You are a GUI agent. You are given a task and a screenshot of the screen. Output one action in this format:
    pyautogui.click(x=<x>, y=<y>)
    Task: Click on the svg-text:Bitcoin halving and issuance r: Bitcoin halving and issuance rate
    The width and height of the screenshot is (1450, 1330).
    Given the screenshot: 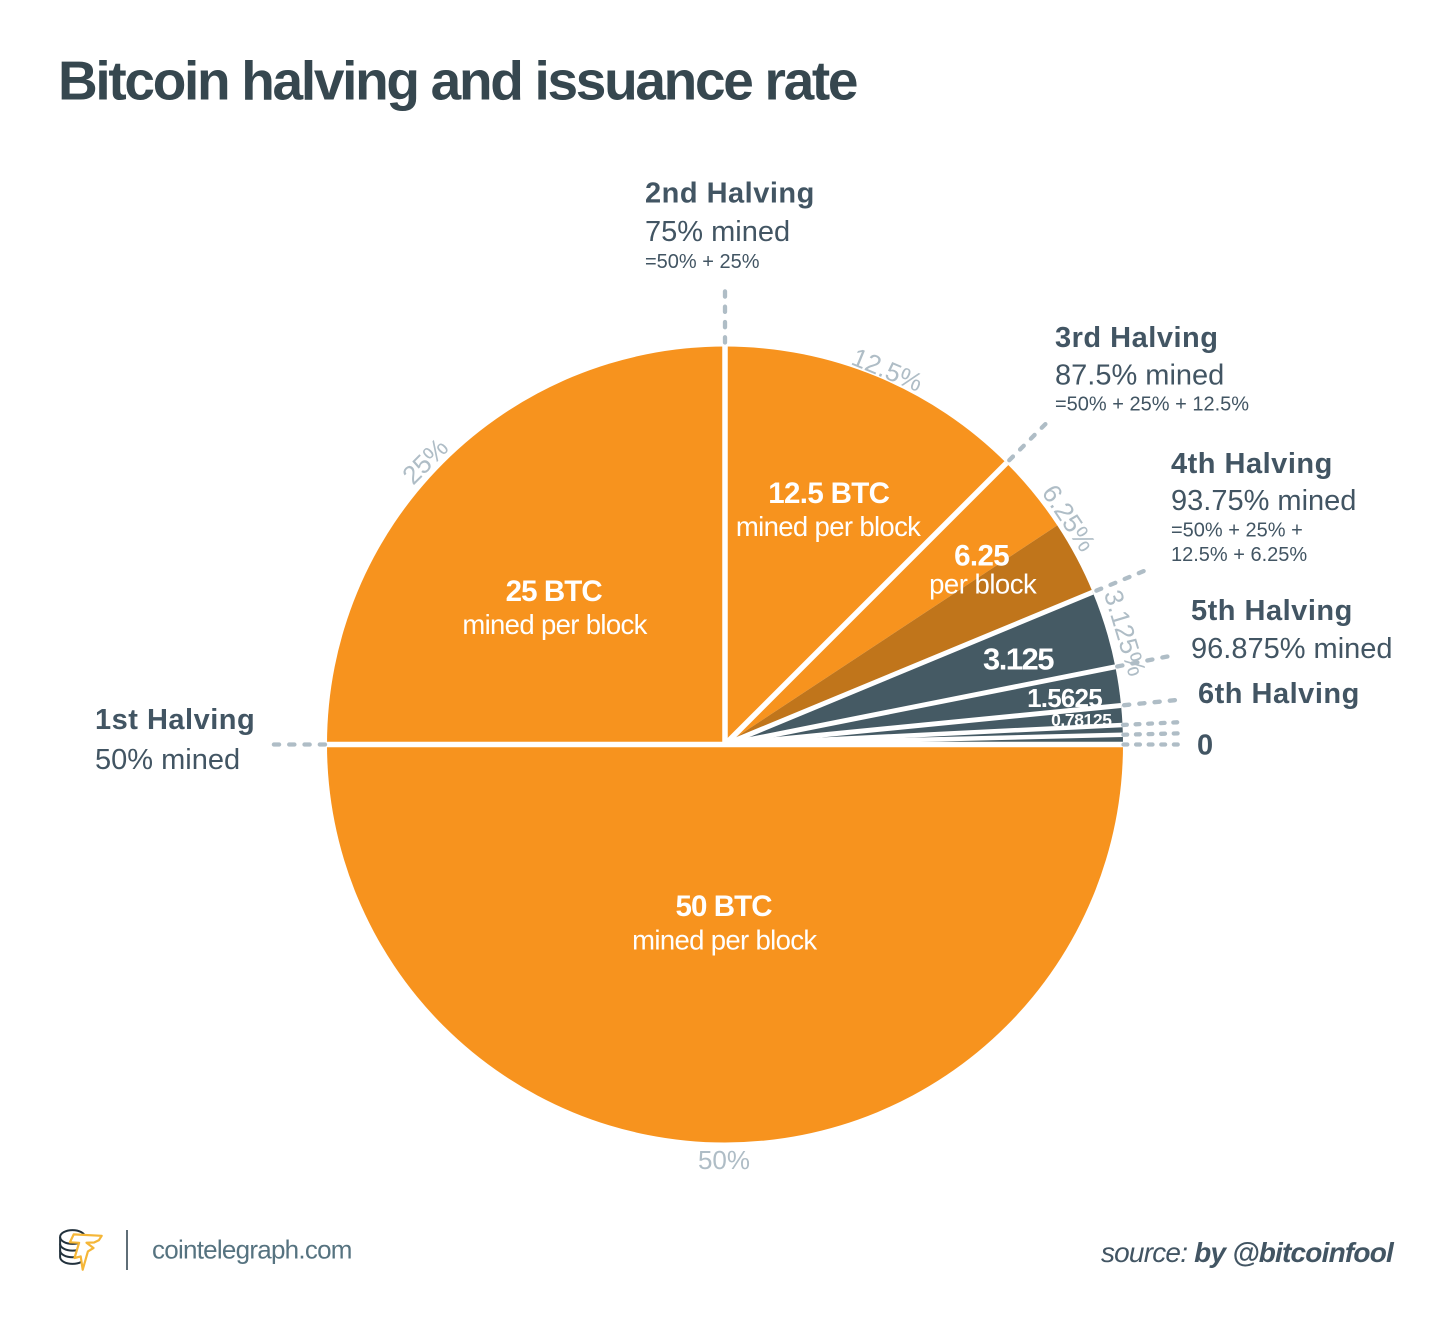 What is the action you would take?
    pyautogui.click(x=457, y=81)
    